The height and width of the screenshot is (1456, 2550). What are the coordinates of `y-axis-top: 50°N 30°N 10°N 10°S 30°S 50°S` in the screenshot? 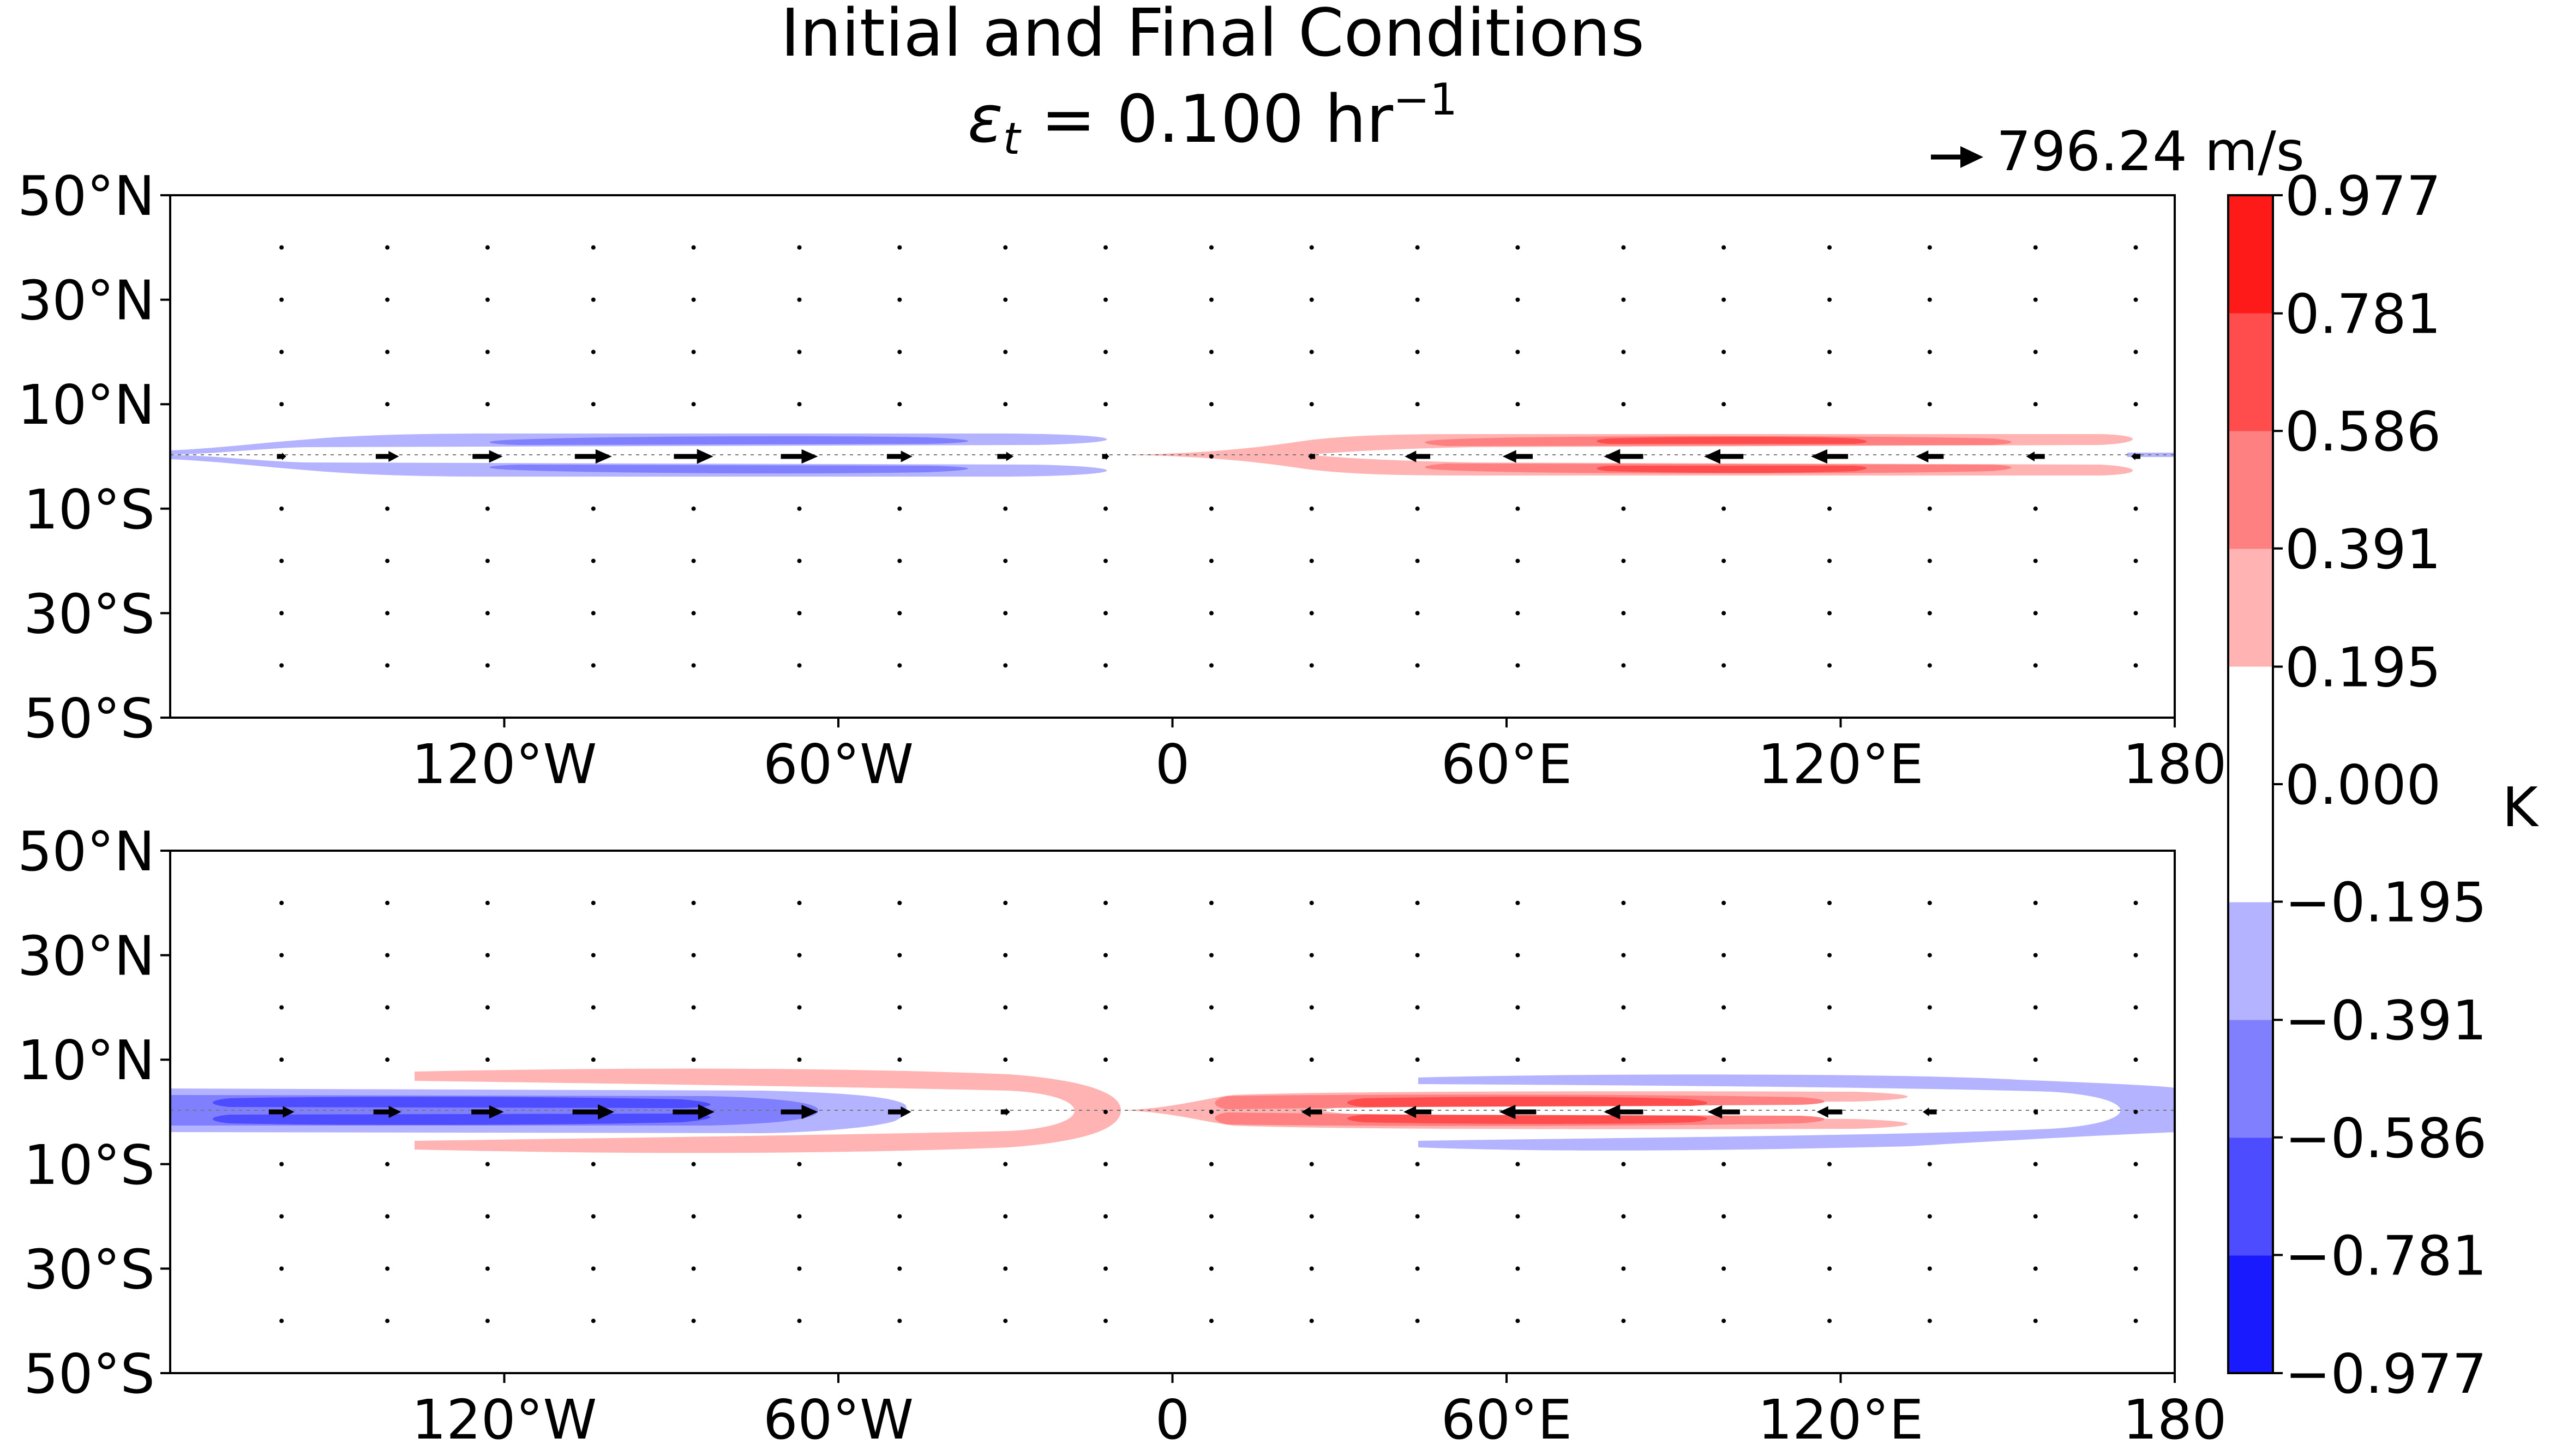 It's located at (93, 457).